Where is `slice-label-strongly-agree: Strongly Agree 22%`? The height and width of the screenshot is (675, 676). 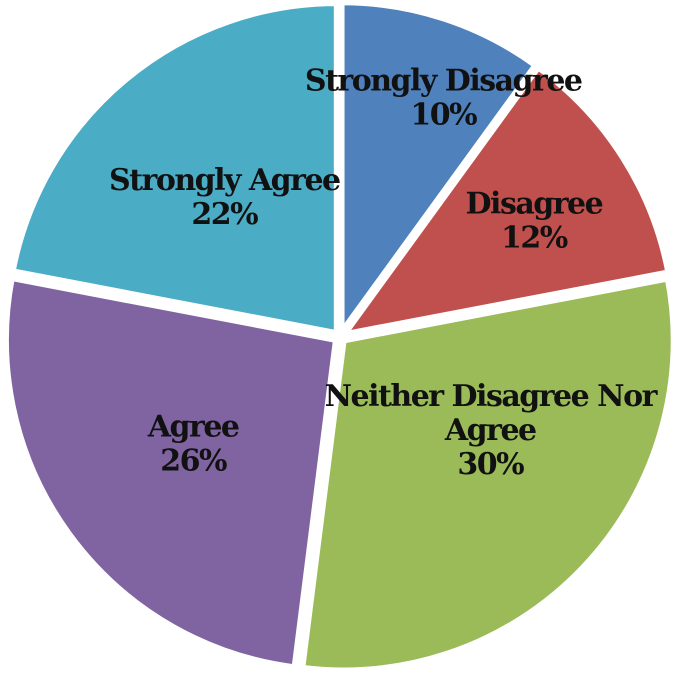
slice-label-strongly-agree: Strongly Agree 22% is located at coordinates (224, 197).